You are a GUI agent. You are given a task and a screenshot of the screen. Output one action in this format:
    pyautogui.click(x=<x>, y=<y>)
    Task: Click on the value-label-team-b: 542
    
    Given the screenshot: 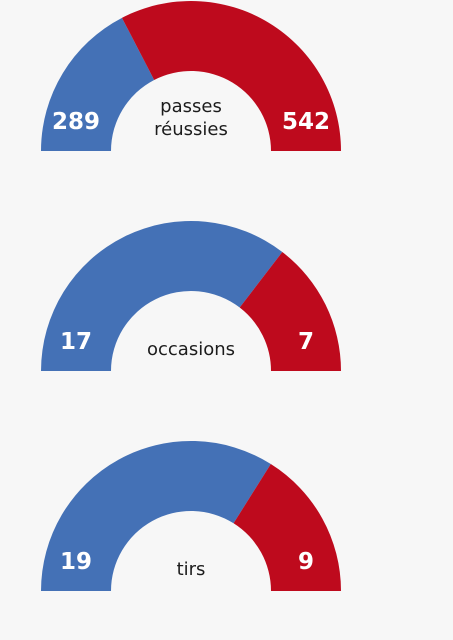 What is the action you would take?
    pyautogui.click(x=306, y=122)
    